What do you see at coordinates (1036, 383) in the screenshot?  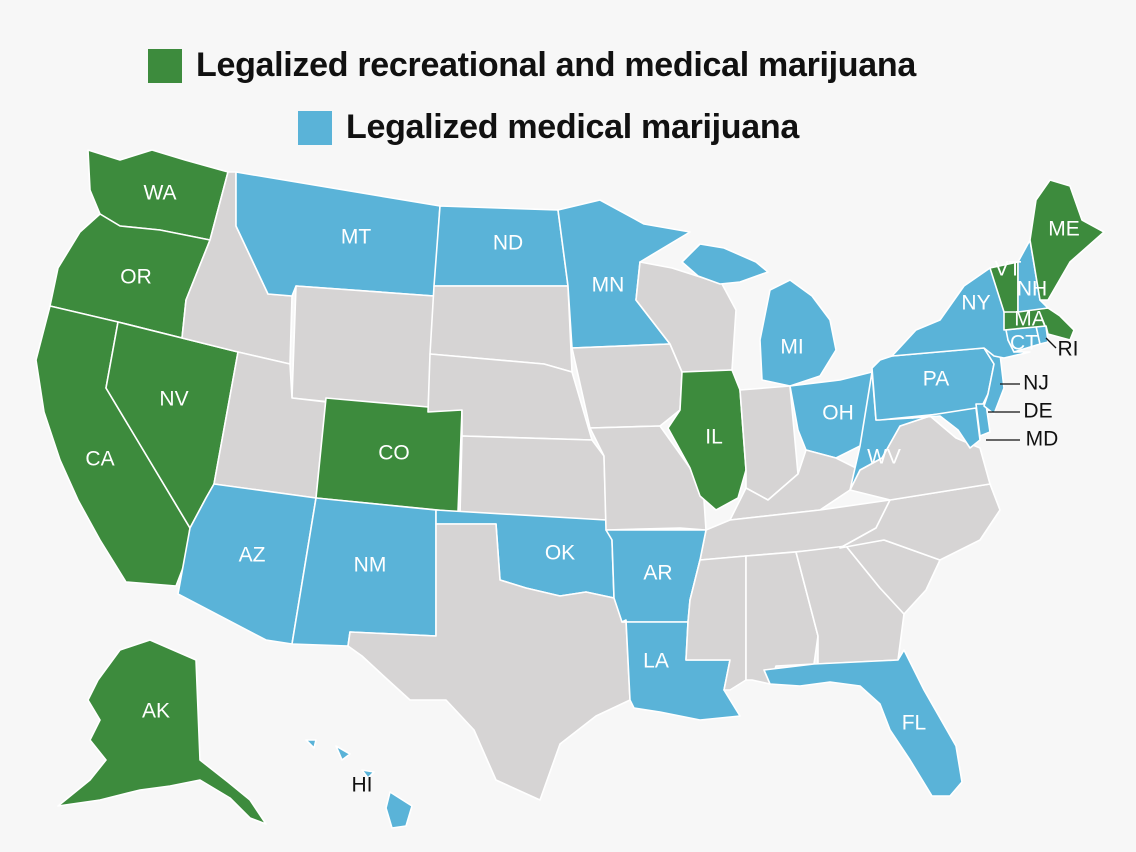 I see `label-NJ: NJ` at bounding box center [1036, 383].